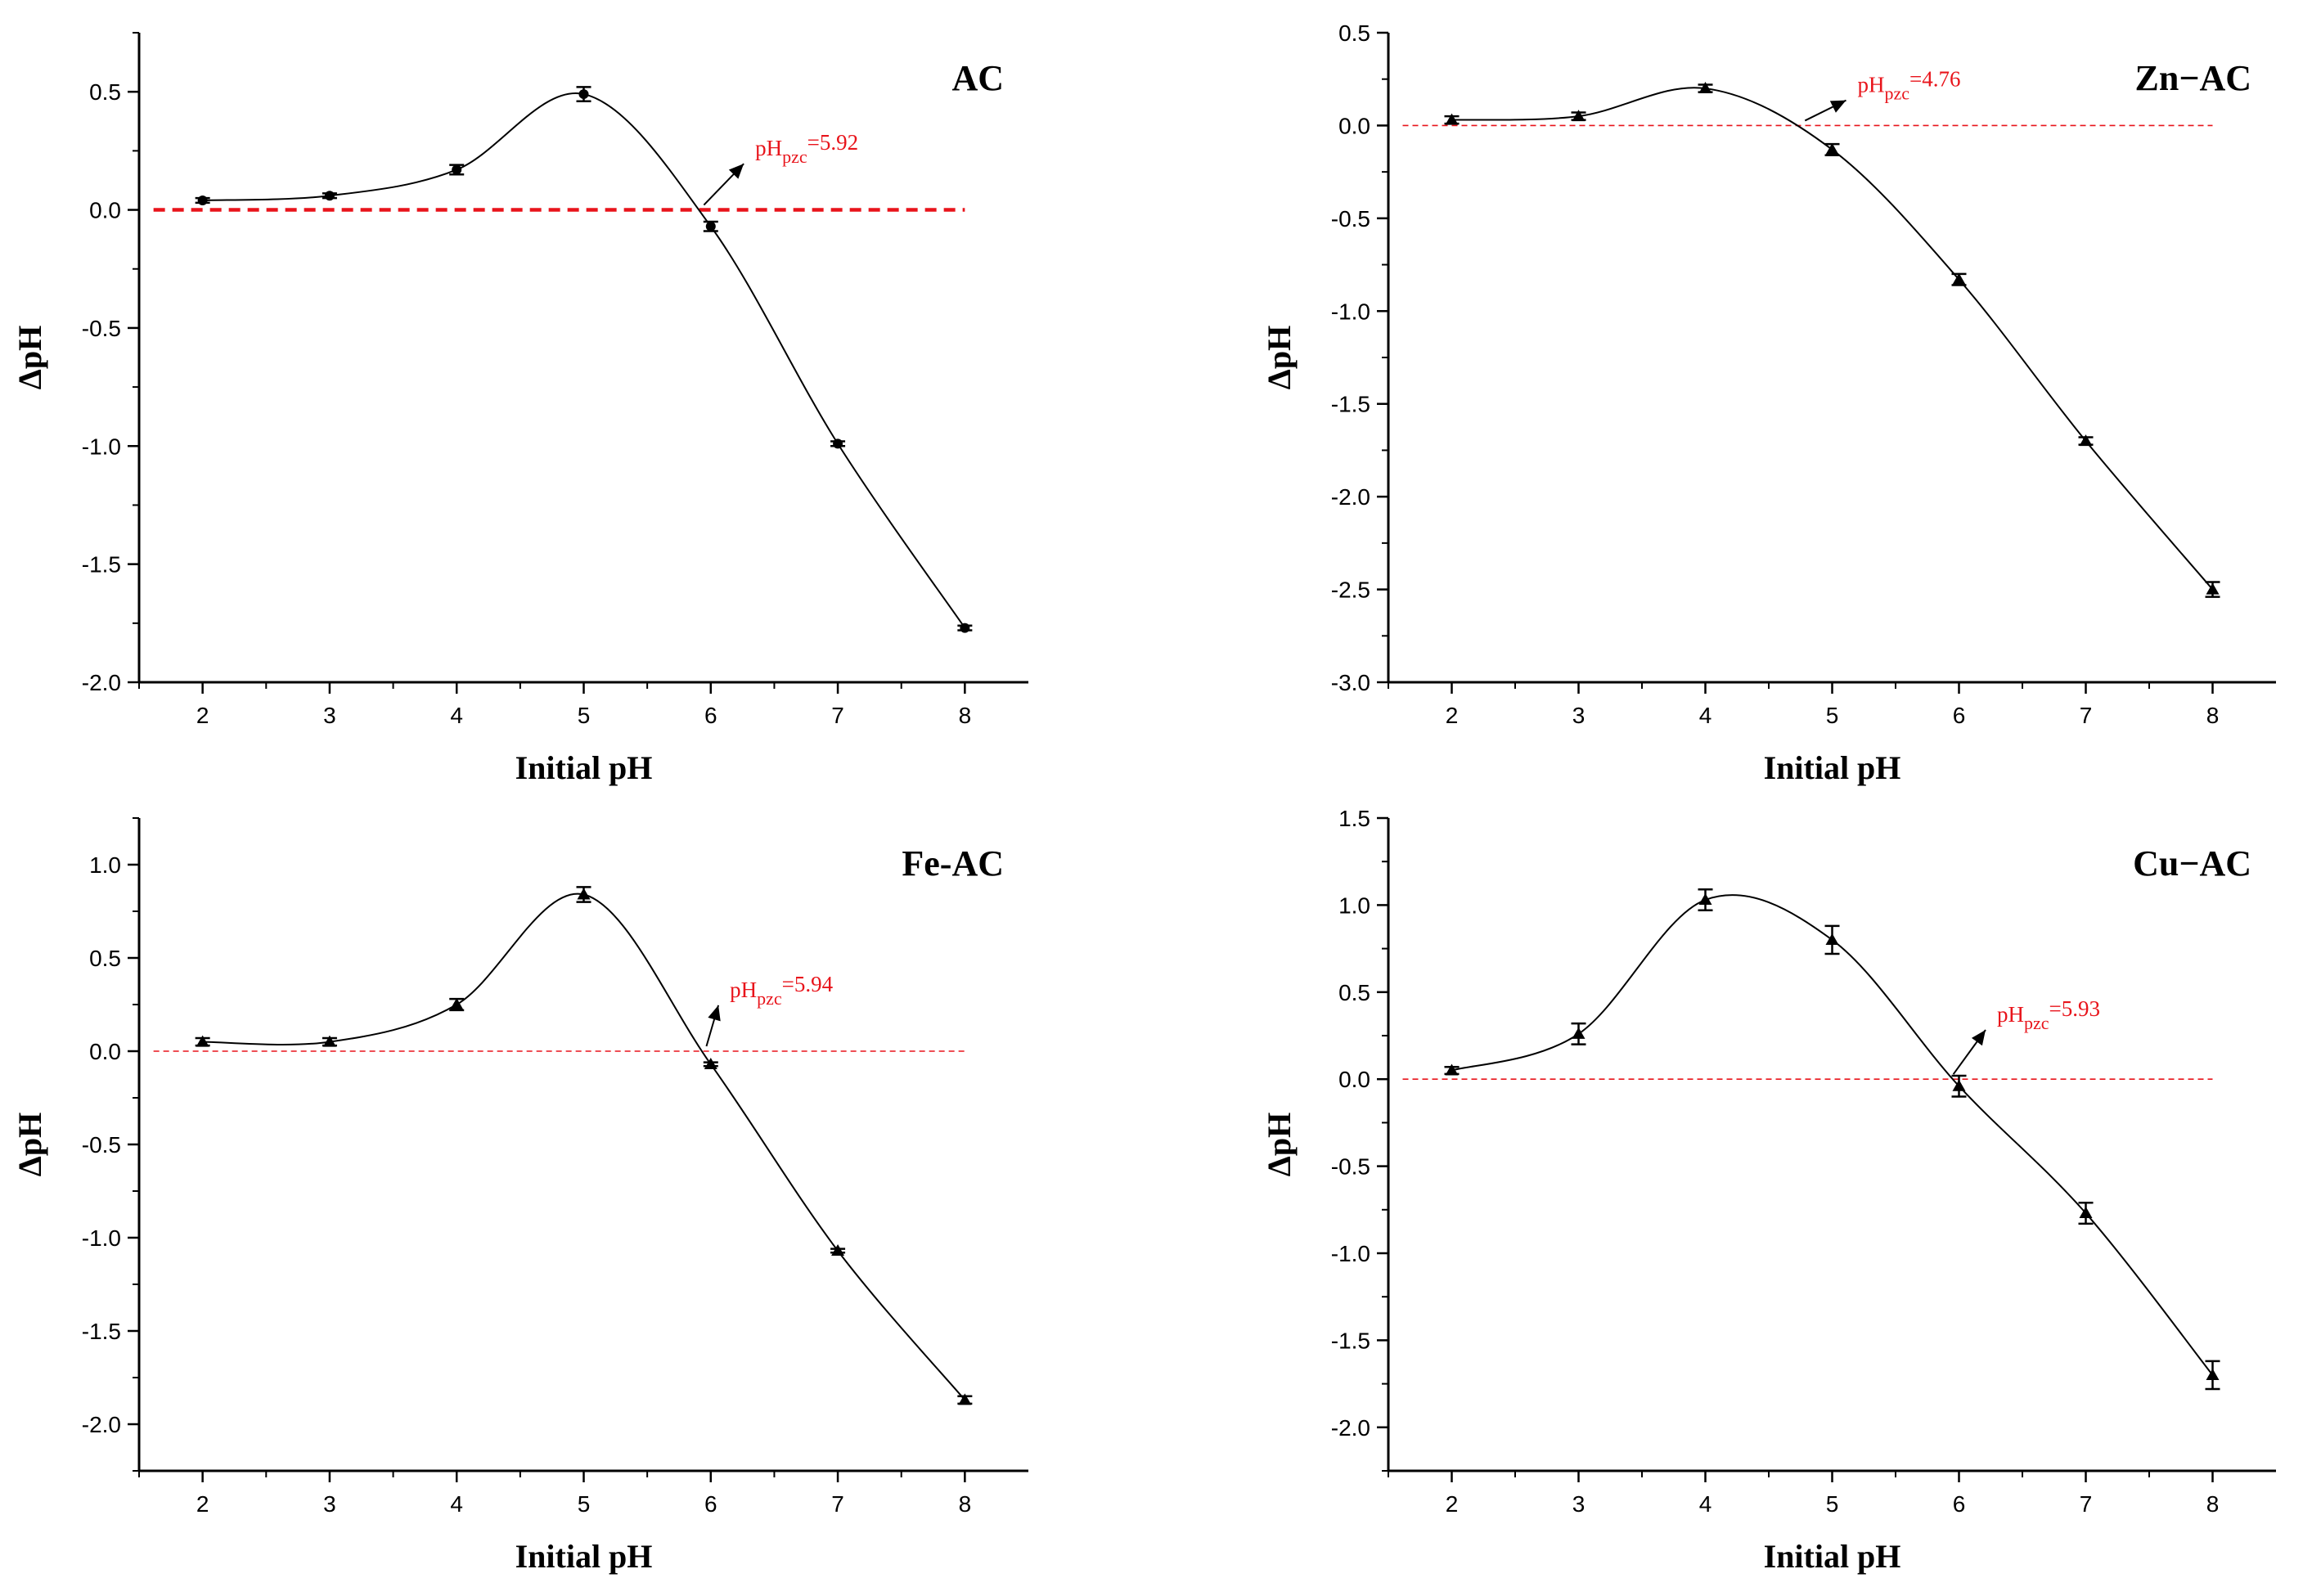 The height and width of the screenshot is (1596, 2303). Describe the element at coordinates (832, 142) in the screenshot. I see `pzc-annotation-value: =5.92` at that location.